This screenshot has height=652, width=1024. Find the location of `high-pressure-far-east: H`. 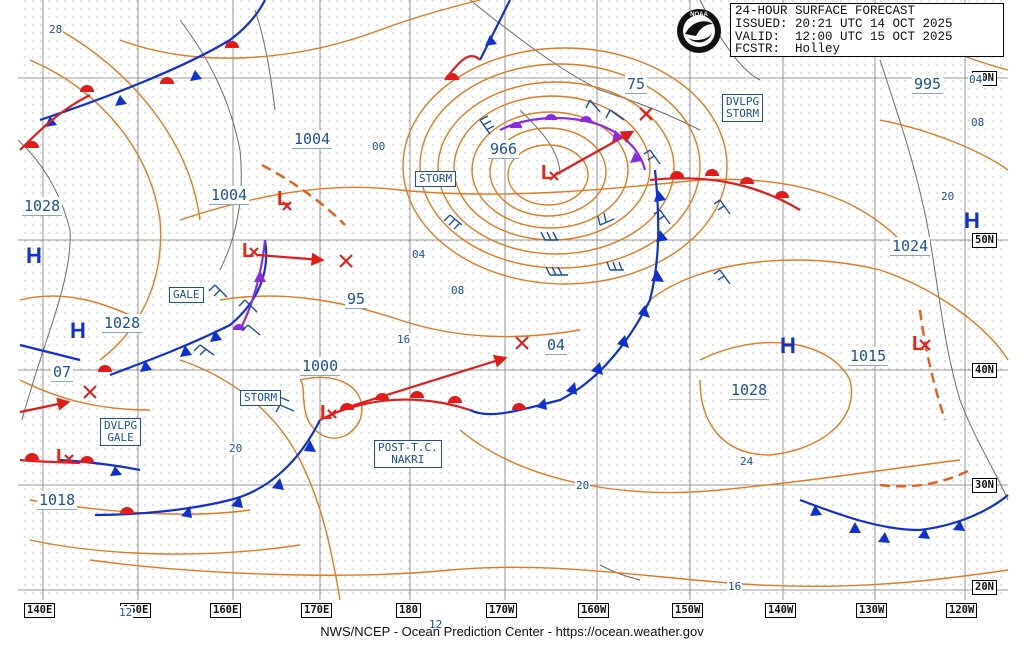

high-pressure-far-east: H is located at coordinates (972, 220).